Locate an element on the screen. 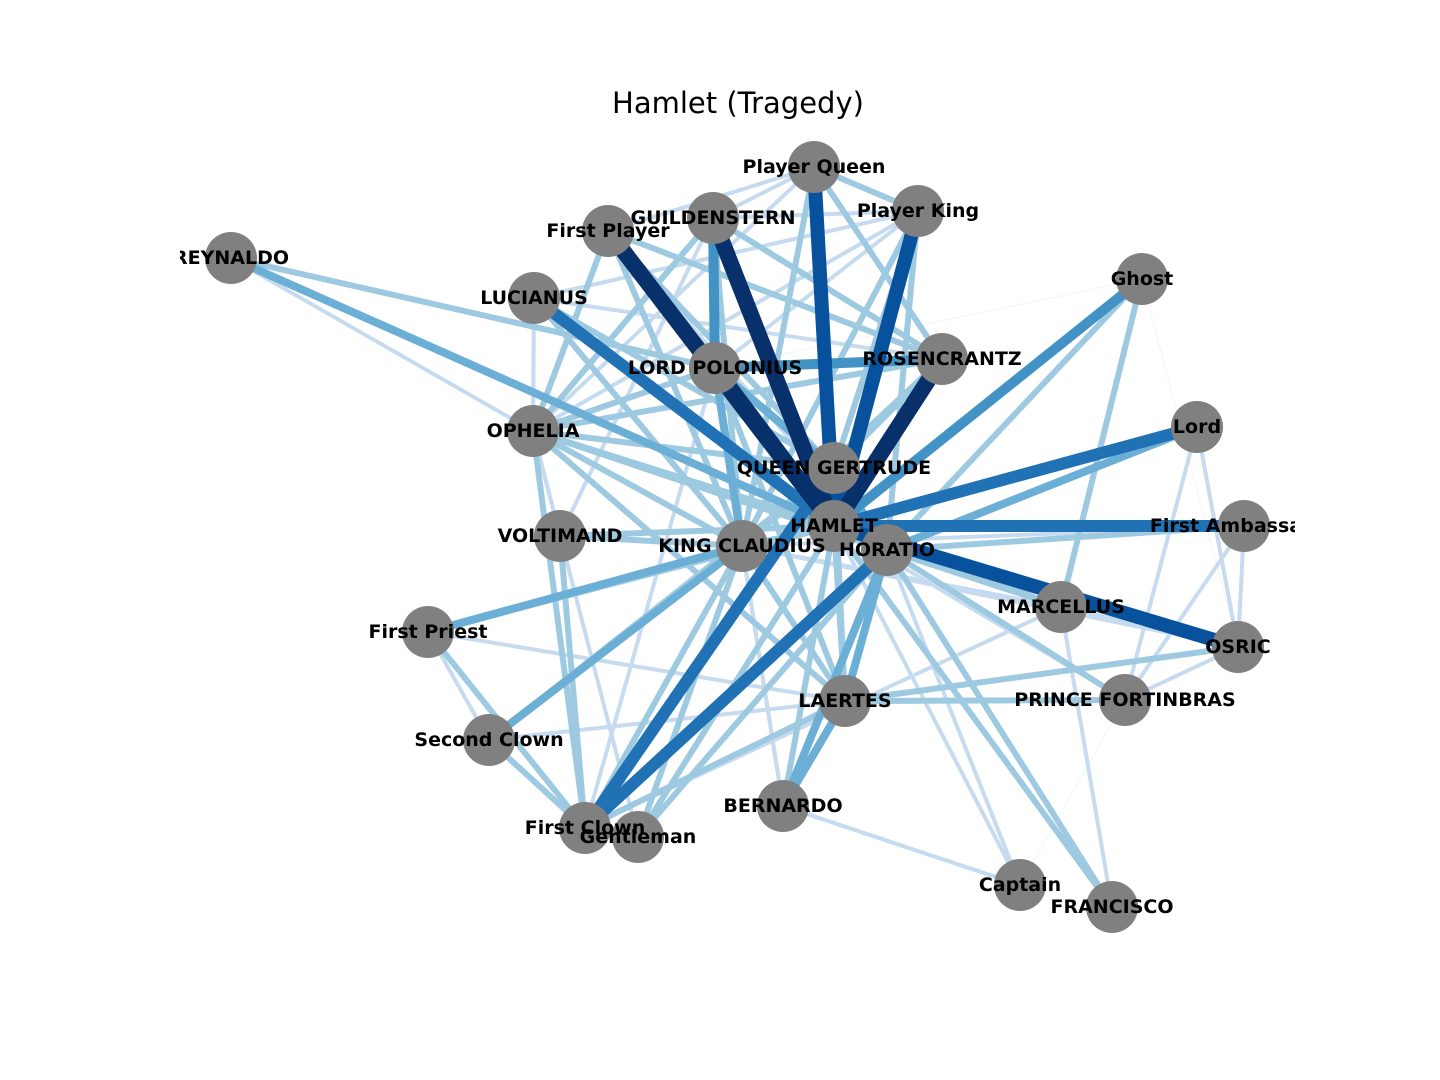 The image size is (1440, 1080). node-bernardo is located at coordinates (783, 806).